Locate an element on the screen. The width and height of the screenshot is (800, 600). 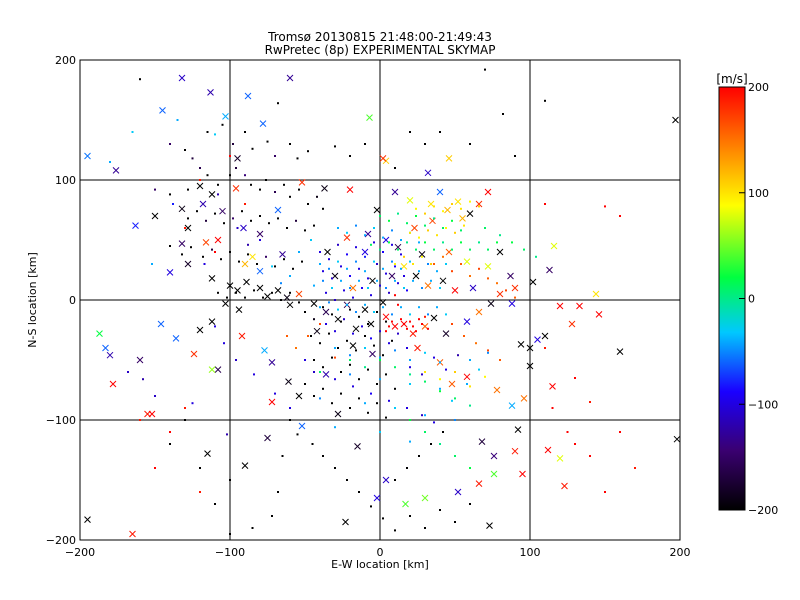
colorbar-tick-label: −200 is located at coordinates (763, 510).